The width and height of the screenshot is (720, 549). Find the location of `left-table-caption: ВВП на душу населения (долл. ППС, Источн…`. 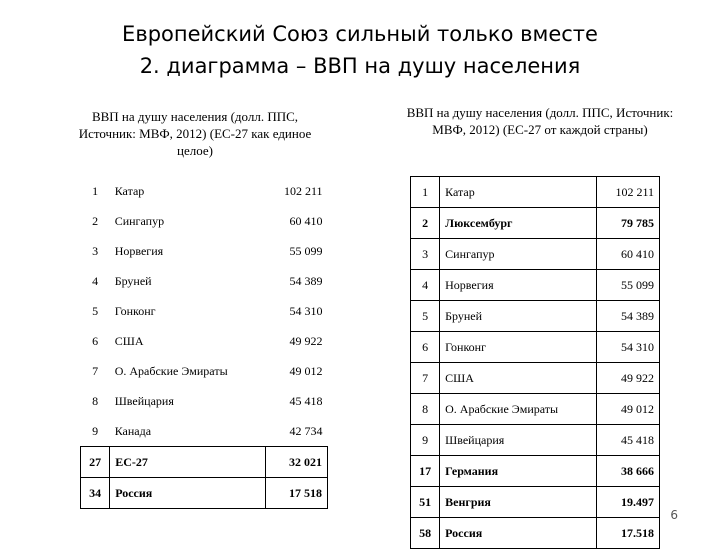

left-table-caption: ВВП на душу населения (долл. ППС, Источн… is located at coordinates (195, 133).